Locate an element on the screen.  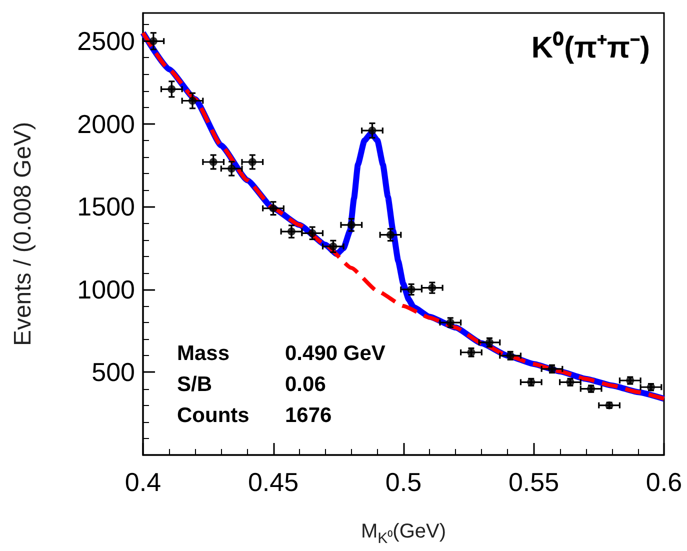
y-tick-label: 2500 is located at coordinates (106, 41).